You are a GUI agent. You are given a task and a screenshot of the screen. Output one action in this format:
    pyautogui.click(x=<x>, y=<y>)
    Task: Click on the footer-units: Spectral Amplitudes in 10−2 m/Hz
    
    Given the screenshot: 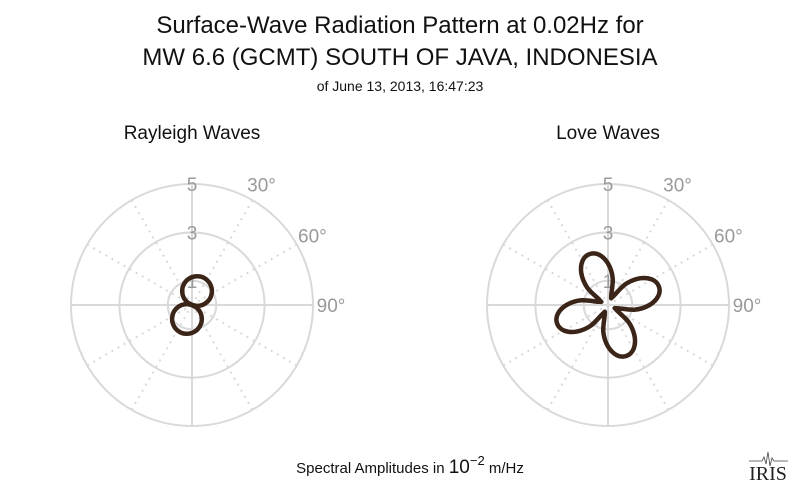 What is the action you would take?
    pyautogui.click(x=410, y=465)
    